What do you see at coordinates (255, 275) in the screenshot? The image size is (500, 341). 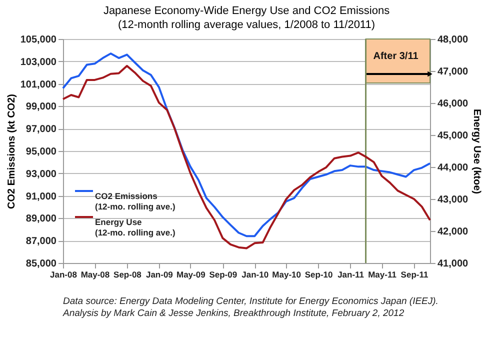 I see `x-tick-label: Jan-10` at bounding box center [255, 275].